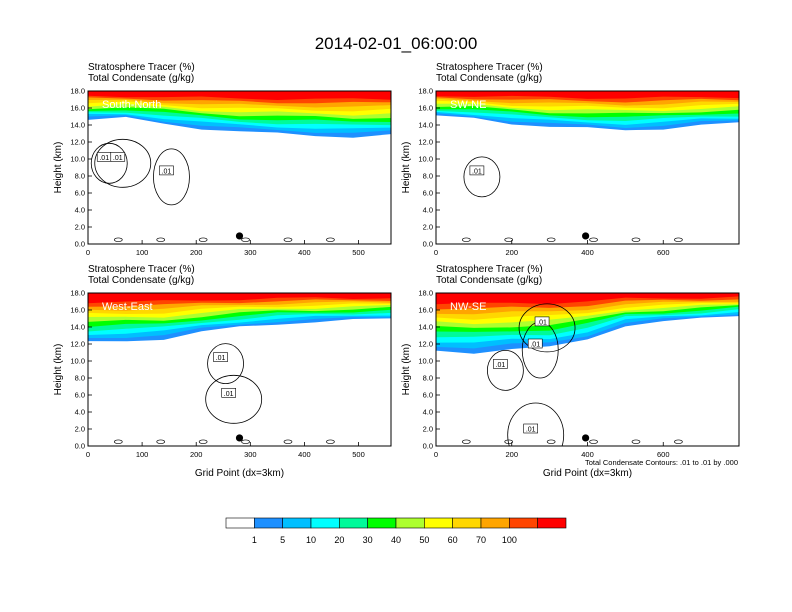  I want to click on colorbar-label: 50, so click(424, 540).